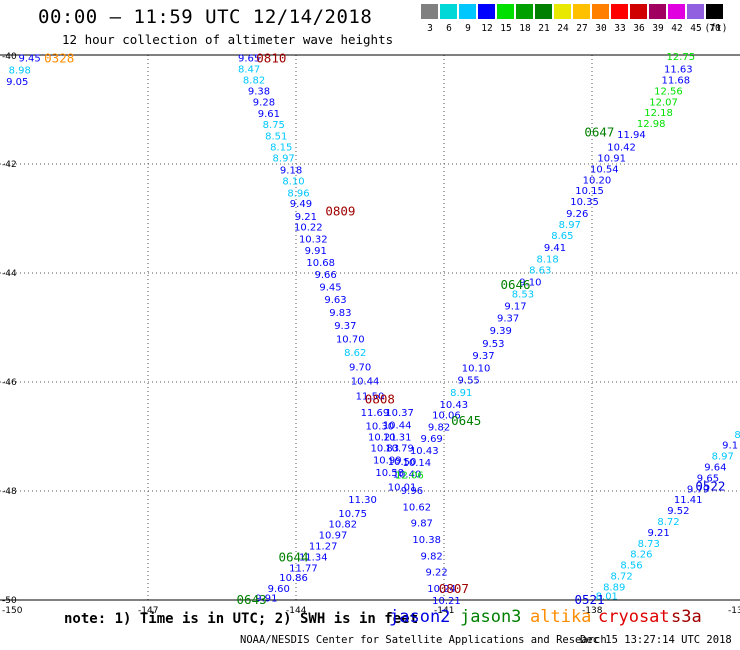 The height and width of the screenshot is (650, 740). I want to click on wave-height-value: 8.82, so click(254, 81).